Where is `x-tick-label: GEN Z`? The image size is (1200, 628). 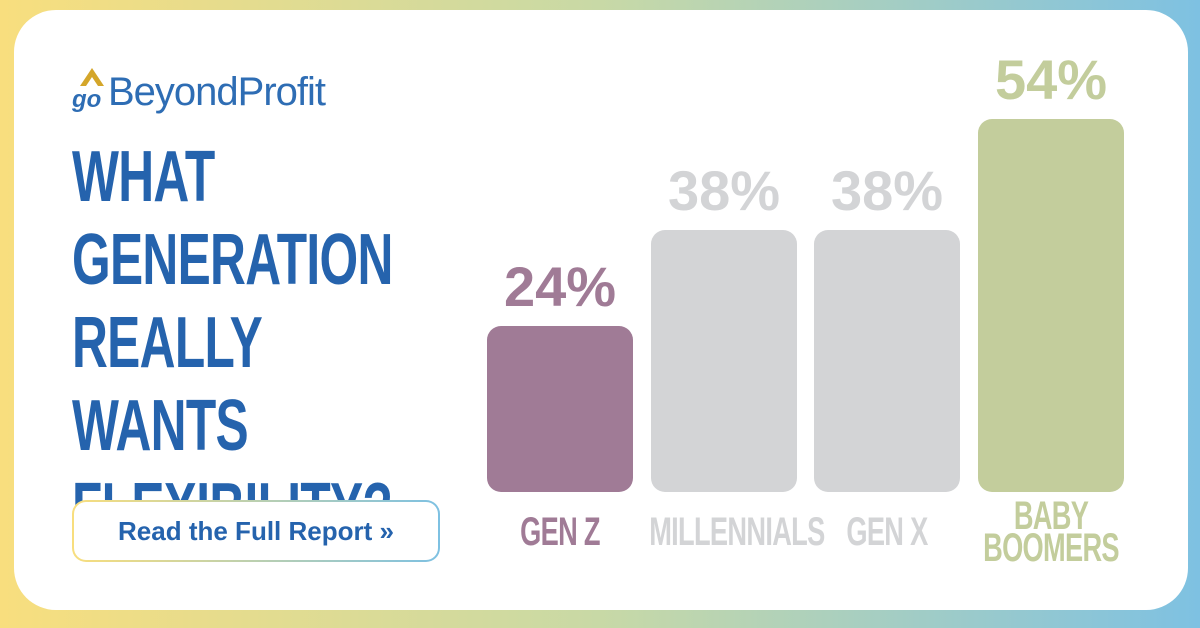 x-tick-label: GEN Z is located at coordinates (560, 532).